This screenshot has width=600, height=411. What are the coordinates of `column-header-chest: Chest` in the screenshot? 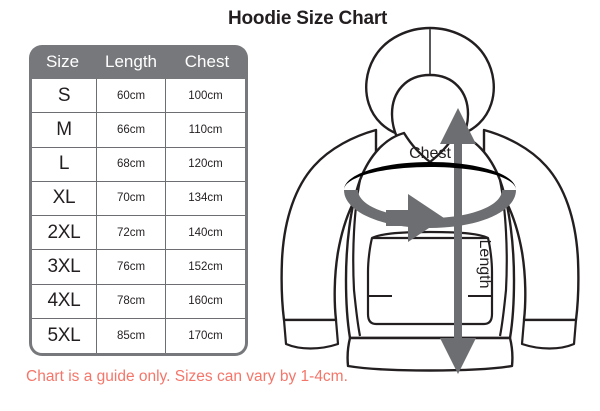 It's located at (207, 61).